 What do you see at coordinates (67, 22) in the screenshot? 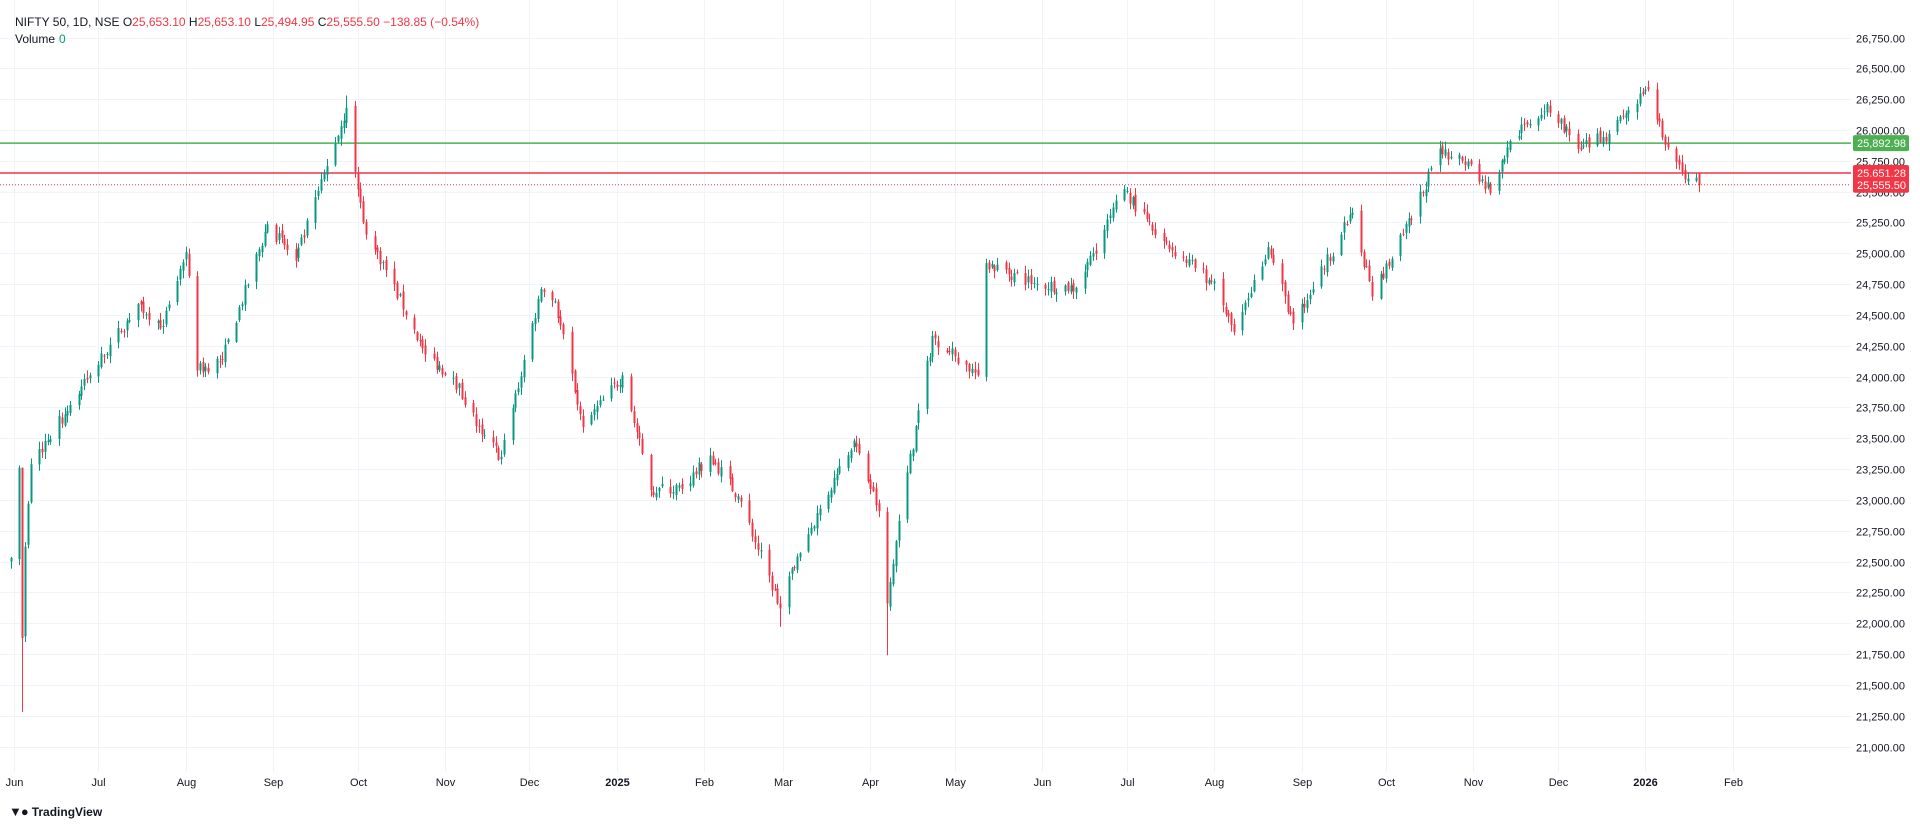
I see `symbol-label: NIFTY 50, 1D, NSE` at bounding box center [67, 22].